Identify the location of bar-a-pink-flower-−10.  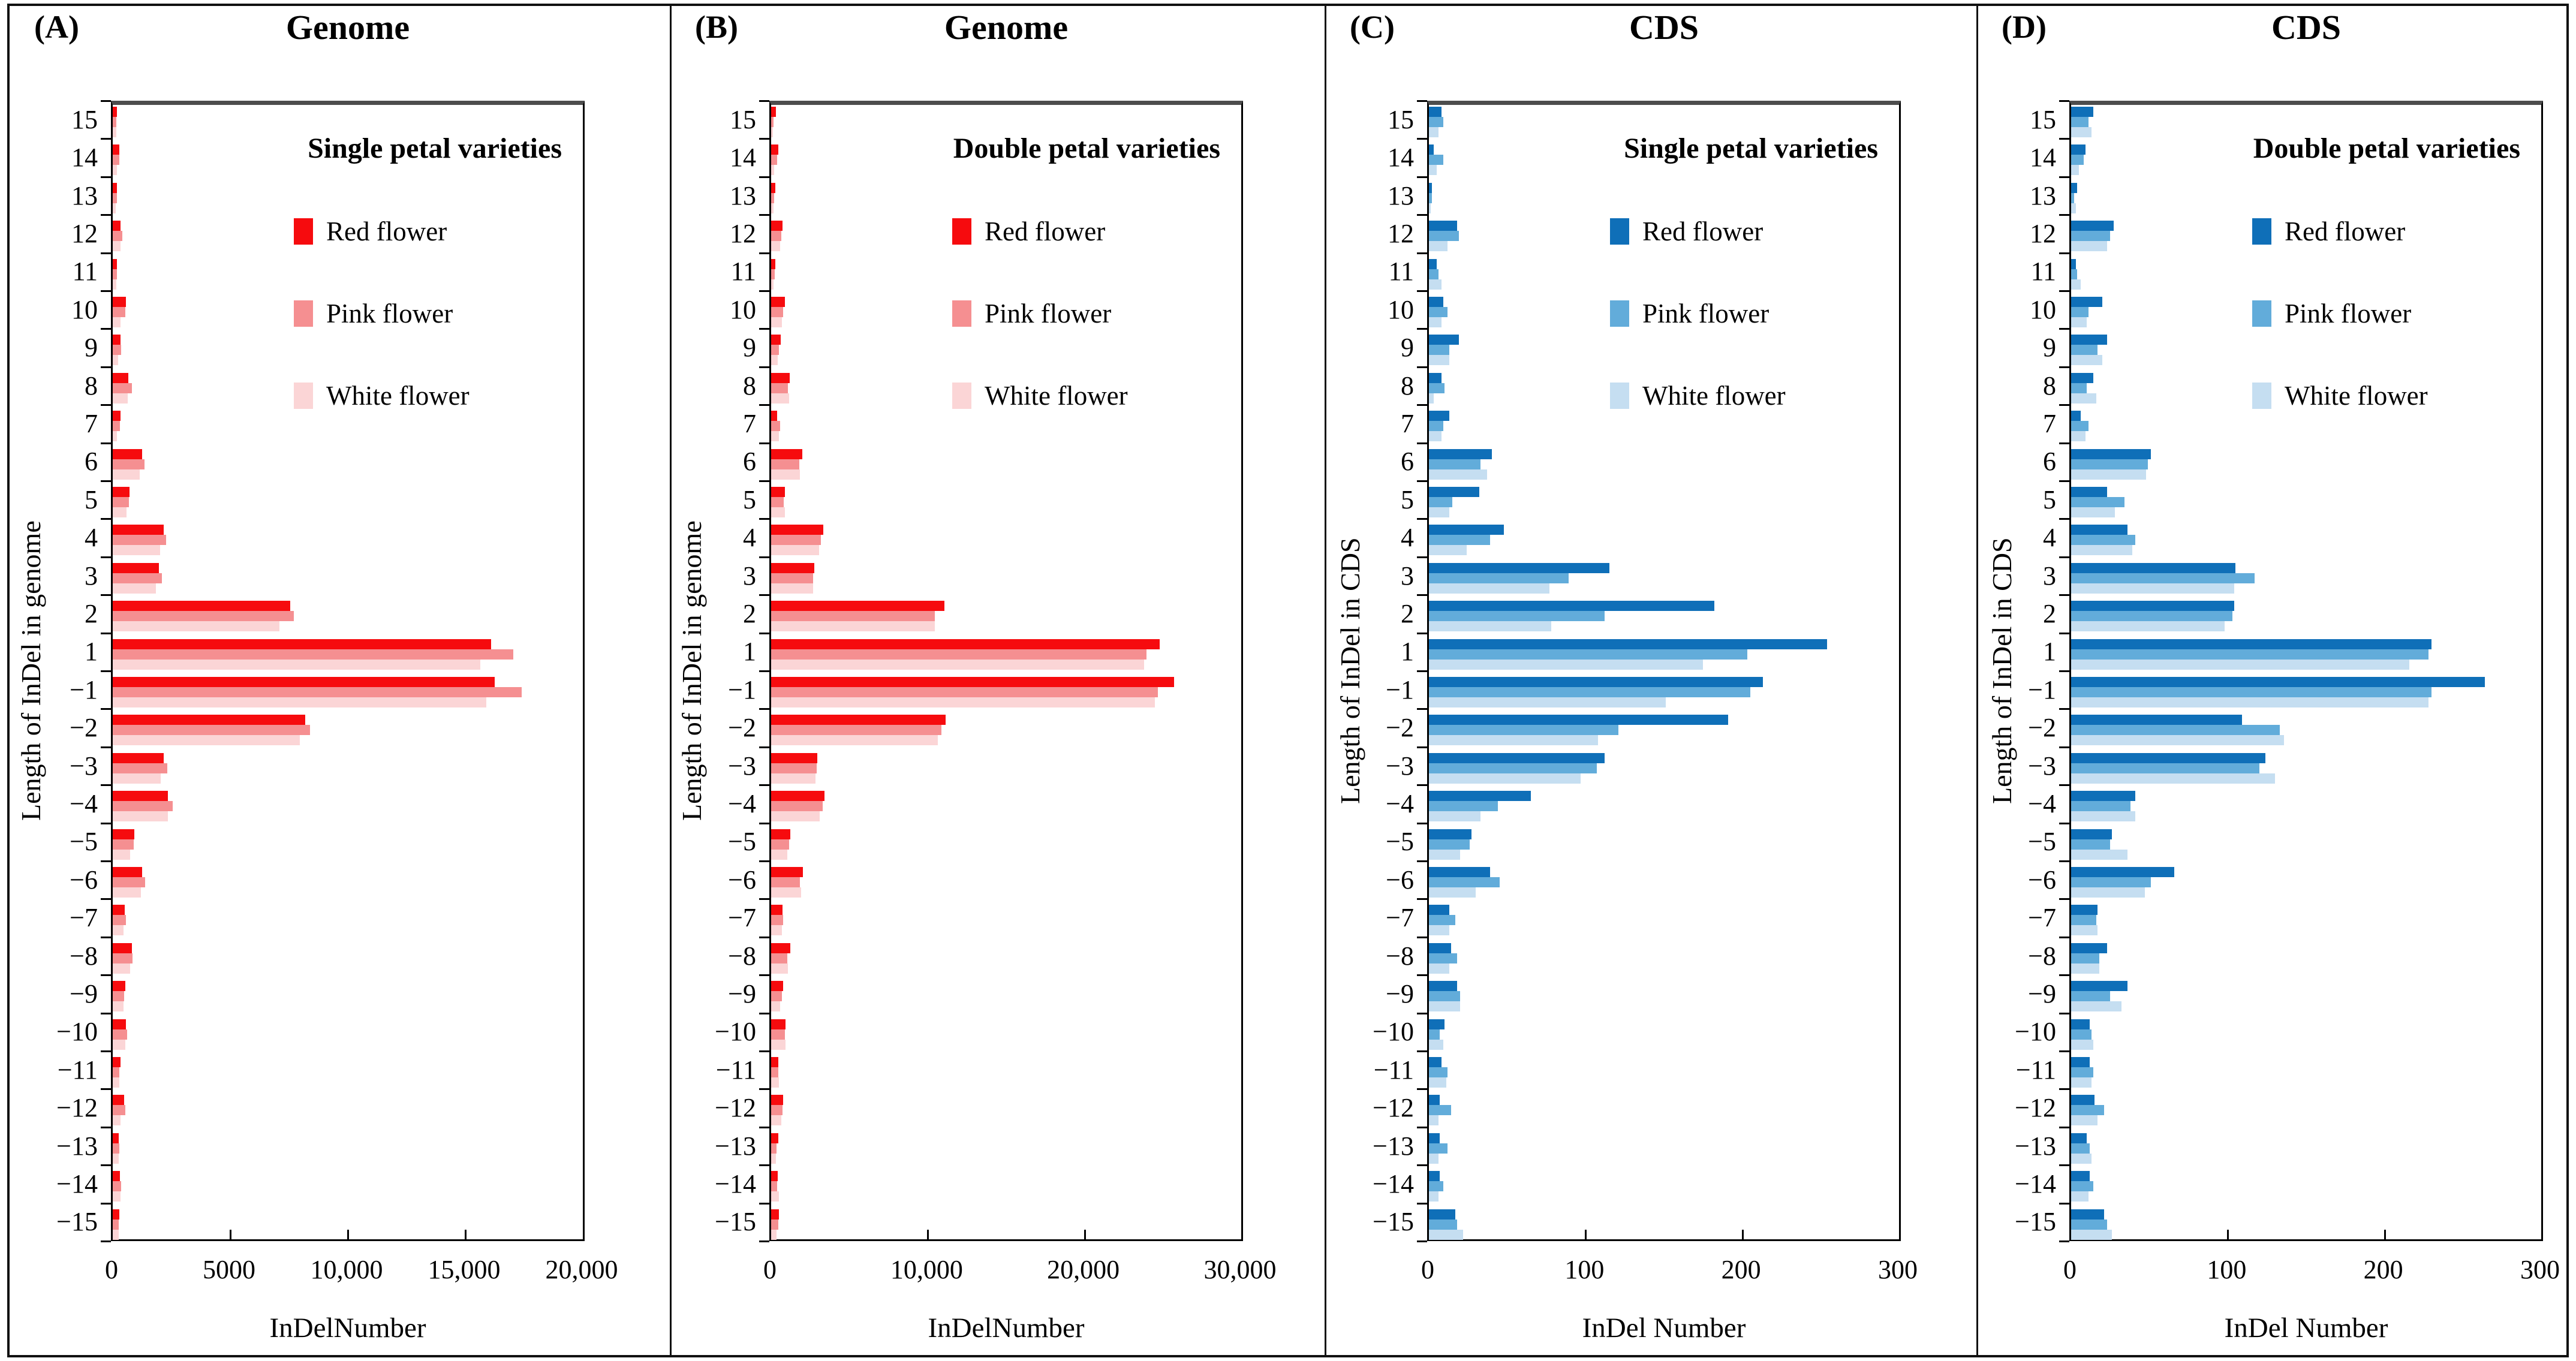
(120, 1034).